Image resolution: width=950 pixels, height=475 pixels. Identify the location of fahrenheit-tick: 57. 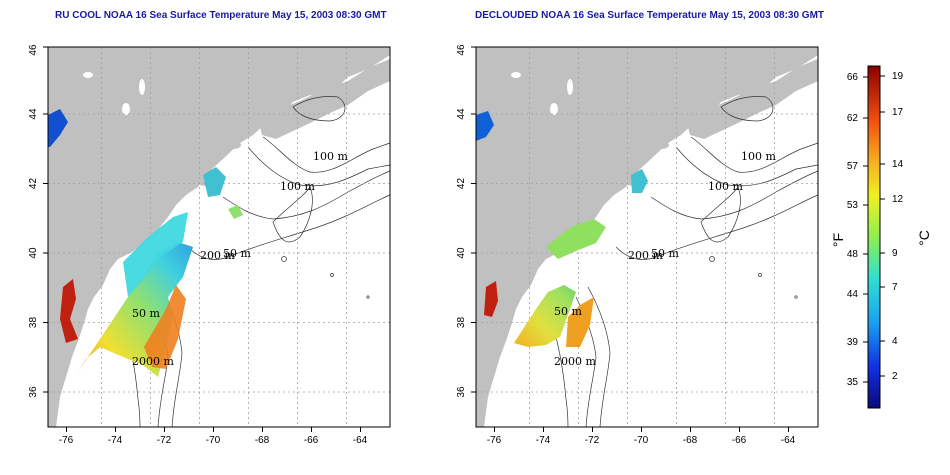
(853, 166).